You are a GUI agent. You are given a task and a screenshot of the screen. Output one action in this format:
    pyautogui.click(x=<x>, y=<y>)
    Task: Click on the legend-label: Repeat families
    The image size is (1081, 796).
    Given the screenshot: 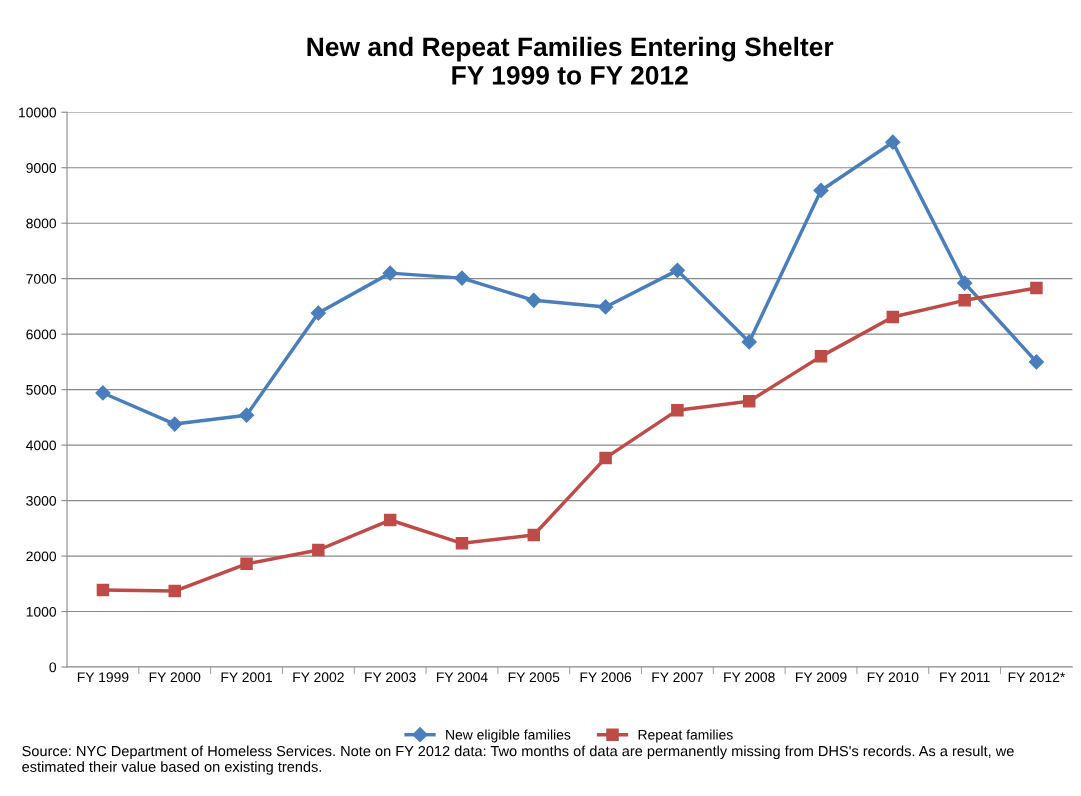 What is the action you would take?
    pyautogui.click(x=685, y=736)
    